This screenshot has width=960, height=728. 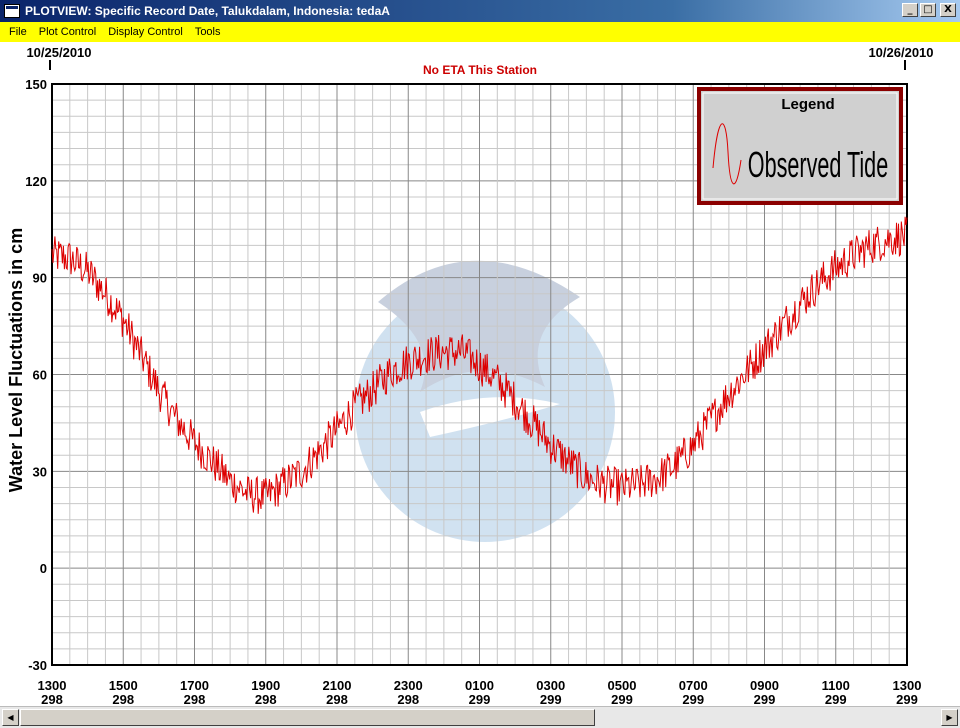 I want to click on y-tick-label: 120, so click(x=36, y=181).